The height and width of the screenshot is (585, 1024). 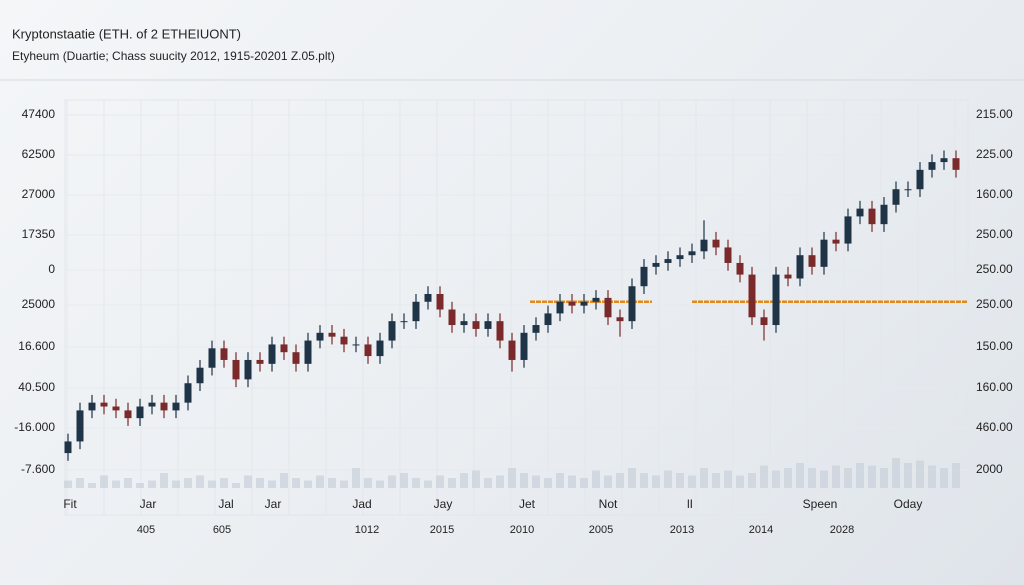 What do you see at coordinates (222, 530) in the screenshot?
I see `x-label-secondary: 605` at bounding box center [222, 530].